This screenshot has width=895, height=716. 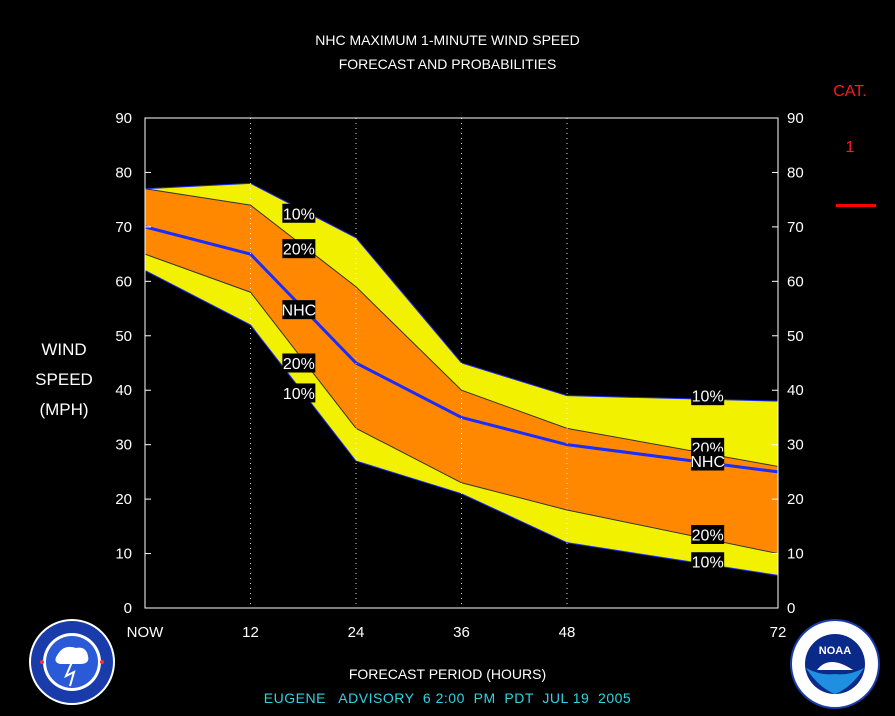 I want to click on y-tick-label-left: 0, so click(x=128, y=608).